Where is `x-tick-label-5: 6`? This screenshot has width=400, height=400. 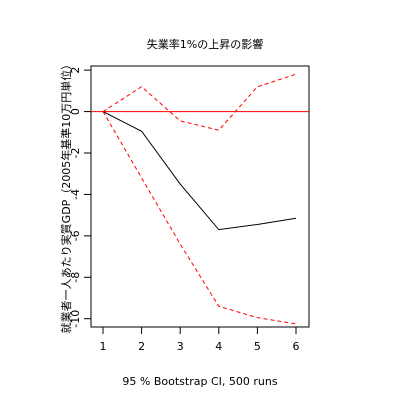 x-tick-label-5: 6 is located at coordinates (296, 346).